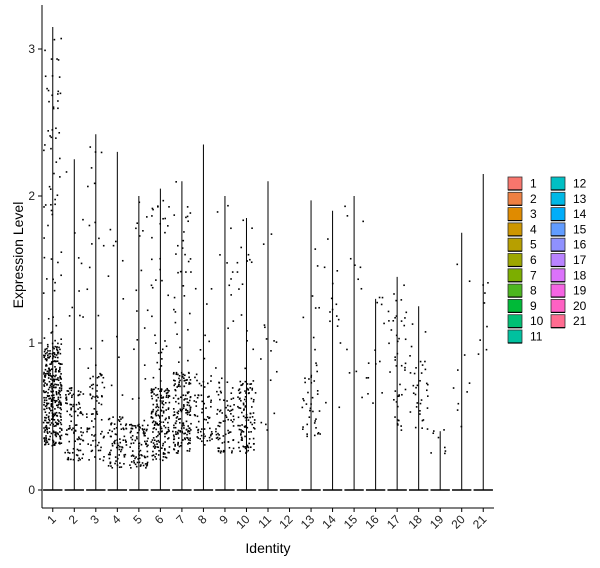 The height and width of the screenshot is (568, 600). I want to click on x-tick-label: 15, so click(351, 522).